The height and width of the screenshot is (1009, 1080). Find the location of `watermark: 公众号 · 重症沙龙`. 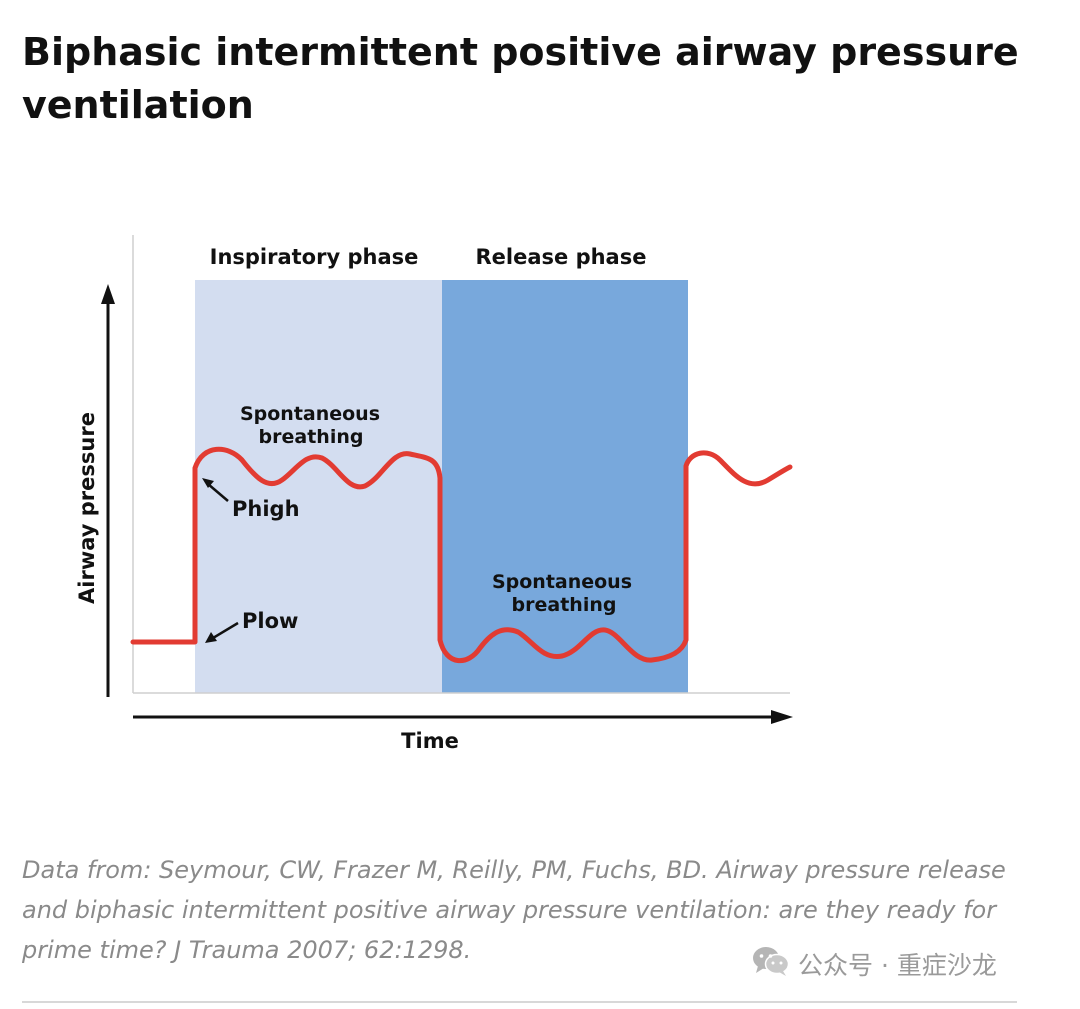

watermark: 公众号 · 重症沙龙 is located at coordinates (874, 964).